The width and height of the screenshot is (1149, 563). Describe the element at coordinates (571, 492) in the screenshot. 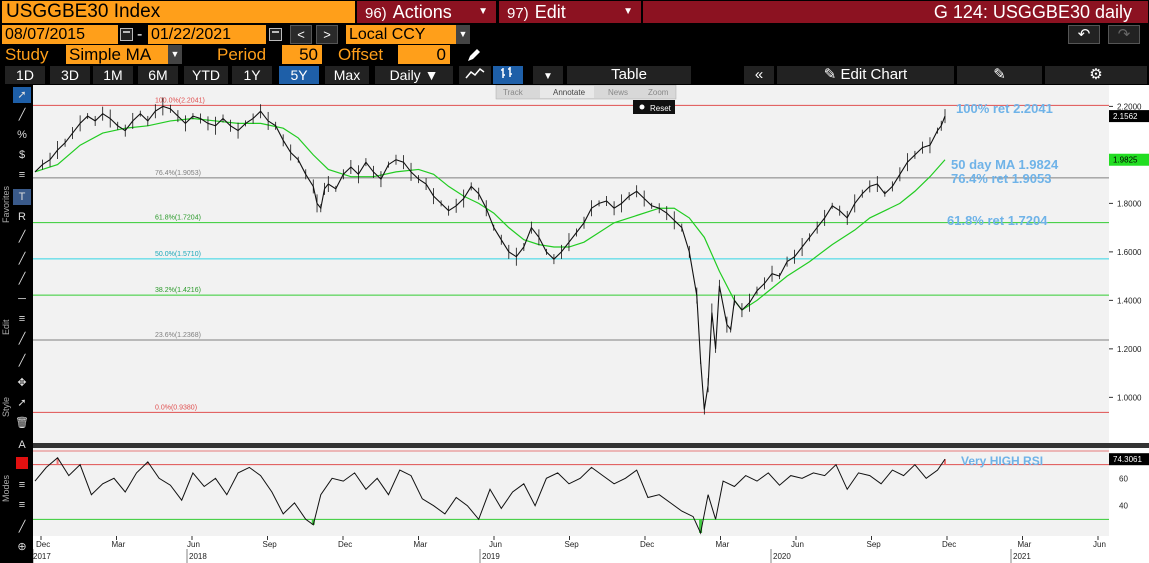

I see `rsi-panel-bg` at that location.